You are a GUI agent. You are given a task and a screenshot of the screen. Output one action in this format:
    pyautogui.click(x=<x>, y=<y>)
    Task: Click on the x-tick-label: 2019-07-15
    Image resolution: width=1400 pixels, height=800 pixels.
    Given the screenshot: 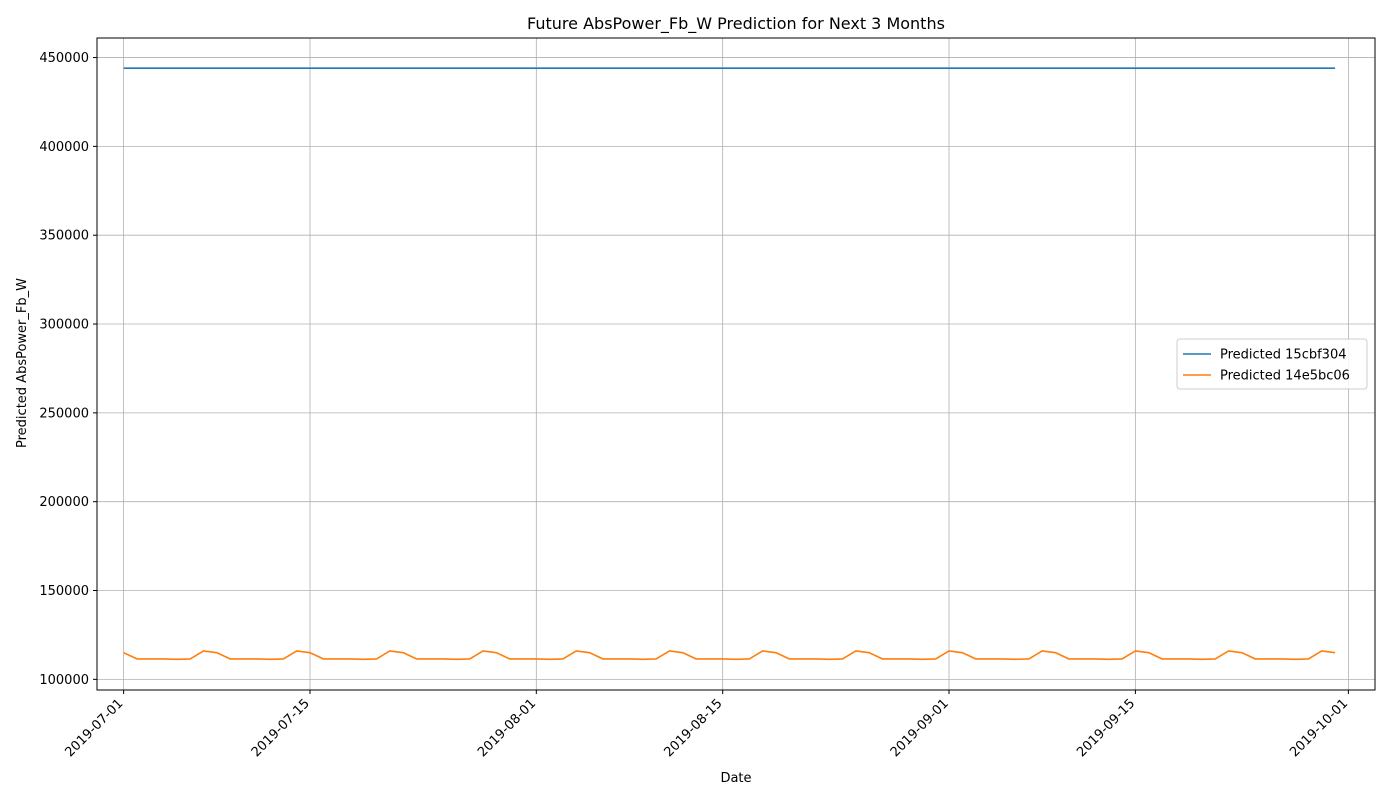 What is the action you would take?
    pyautogui.click(x=281, y=728)
    